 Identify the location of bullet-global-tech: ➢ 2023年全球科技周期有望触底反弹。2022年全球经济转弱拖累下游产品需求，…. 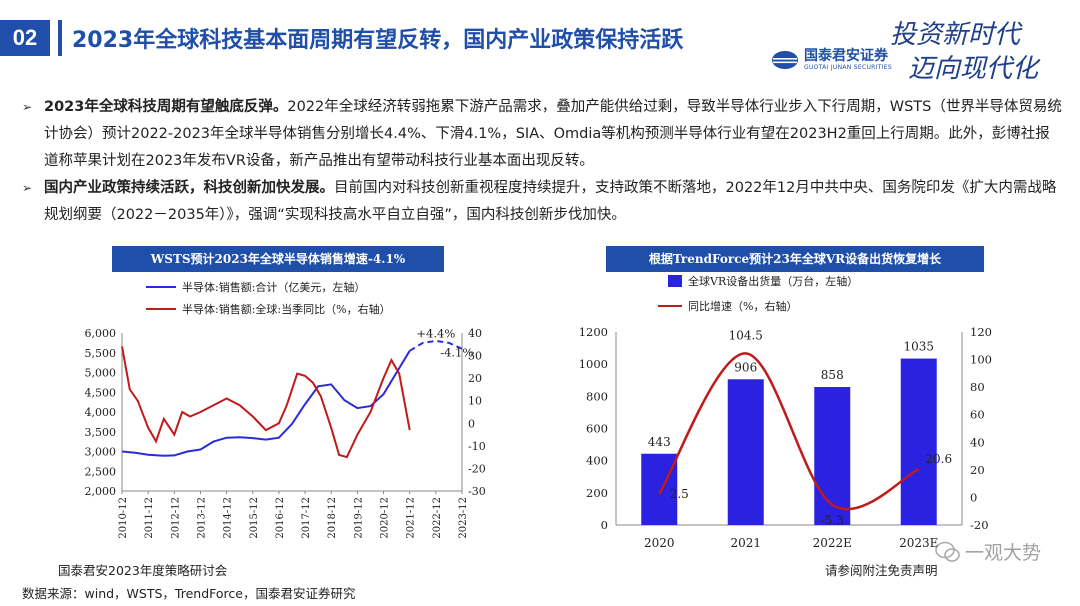
(542, 134).